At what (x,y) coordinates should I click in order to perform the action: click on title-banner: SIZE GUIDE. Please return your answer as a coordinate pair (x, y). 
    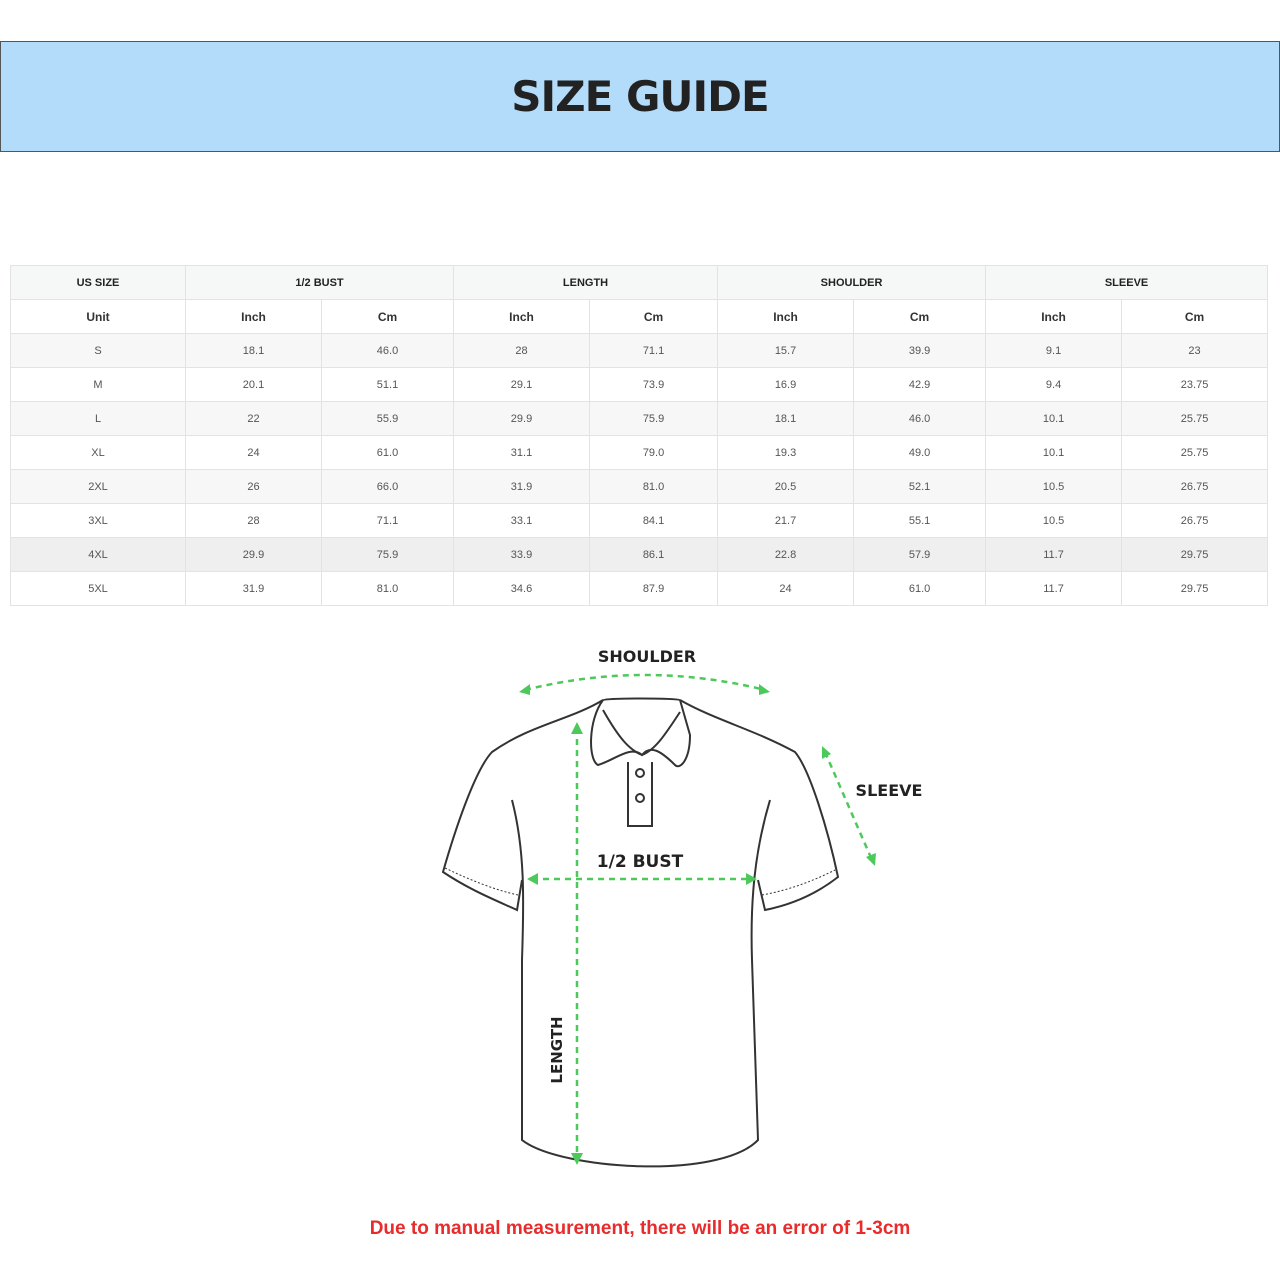
    Looking at the image, I should click on (640, 96).